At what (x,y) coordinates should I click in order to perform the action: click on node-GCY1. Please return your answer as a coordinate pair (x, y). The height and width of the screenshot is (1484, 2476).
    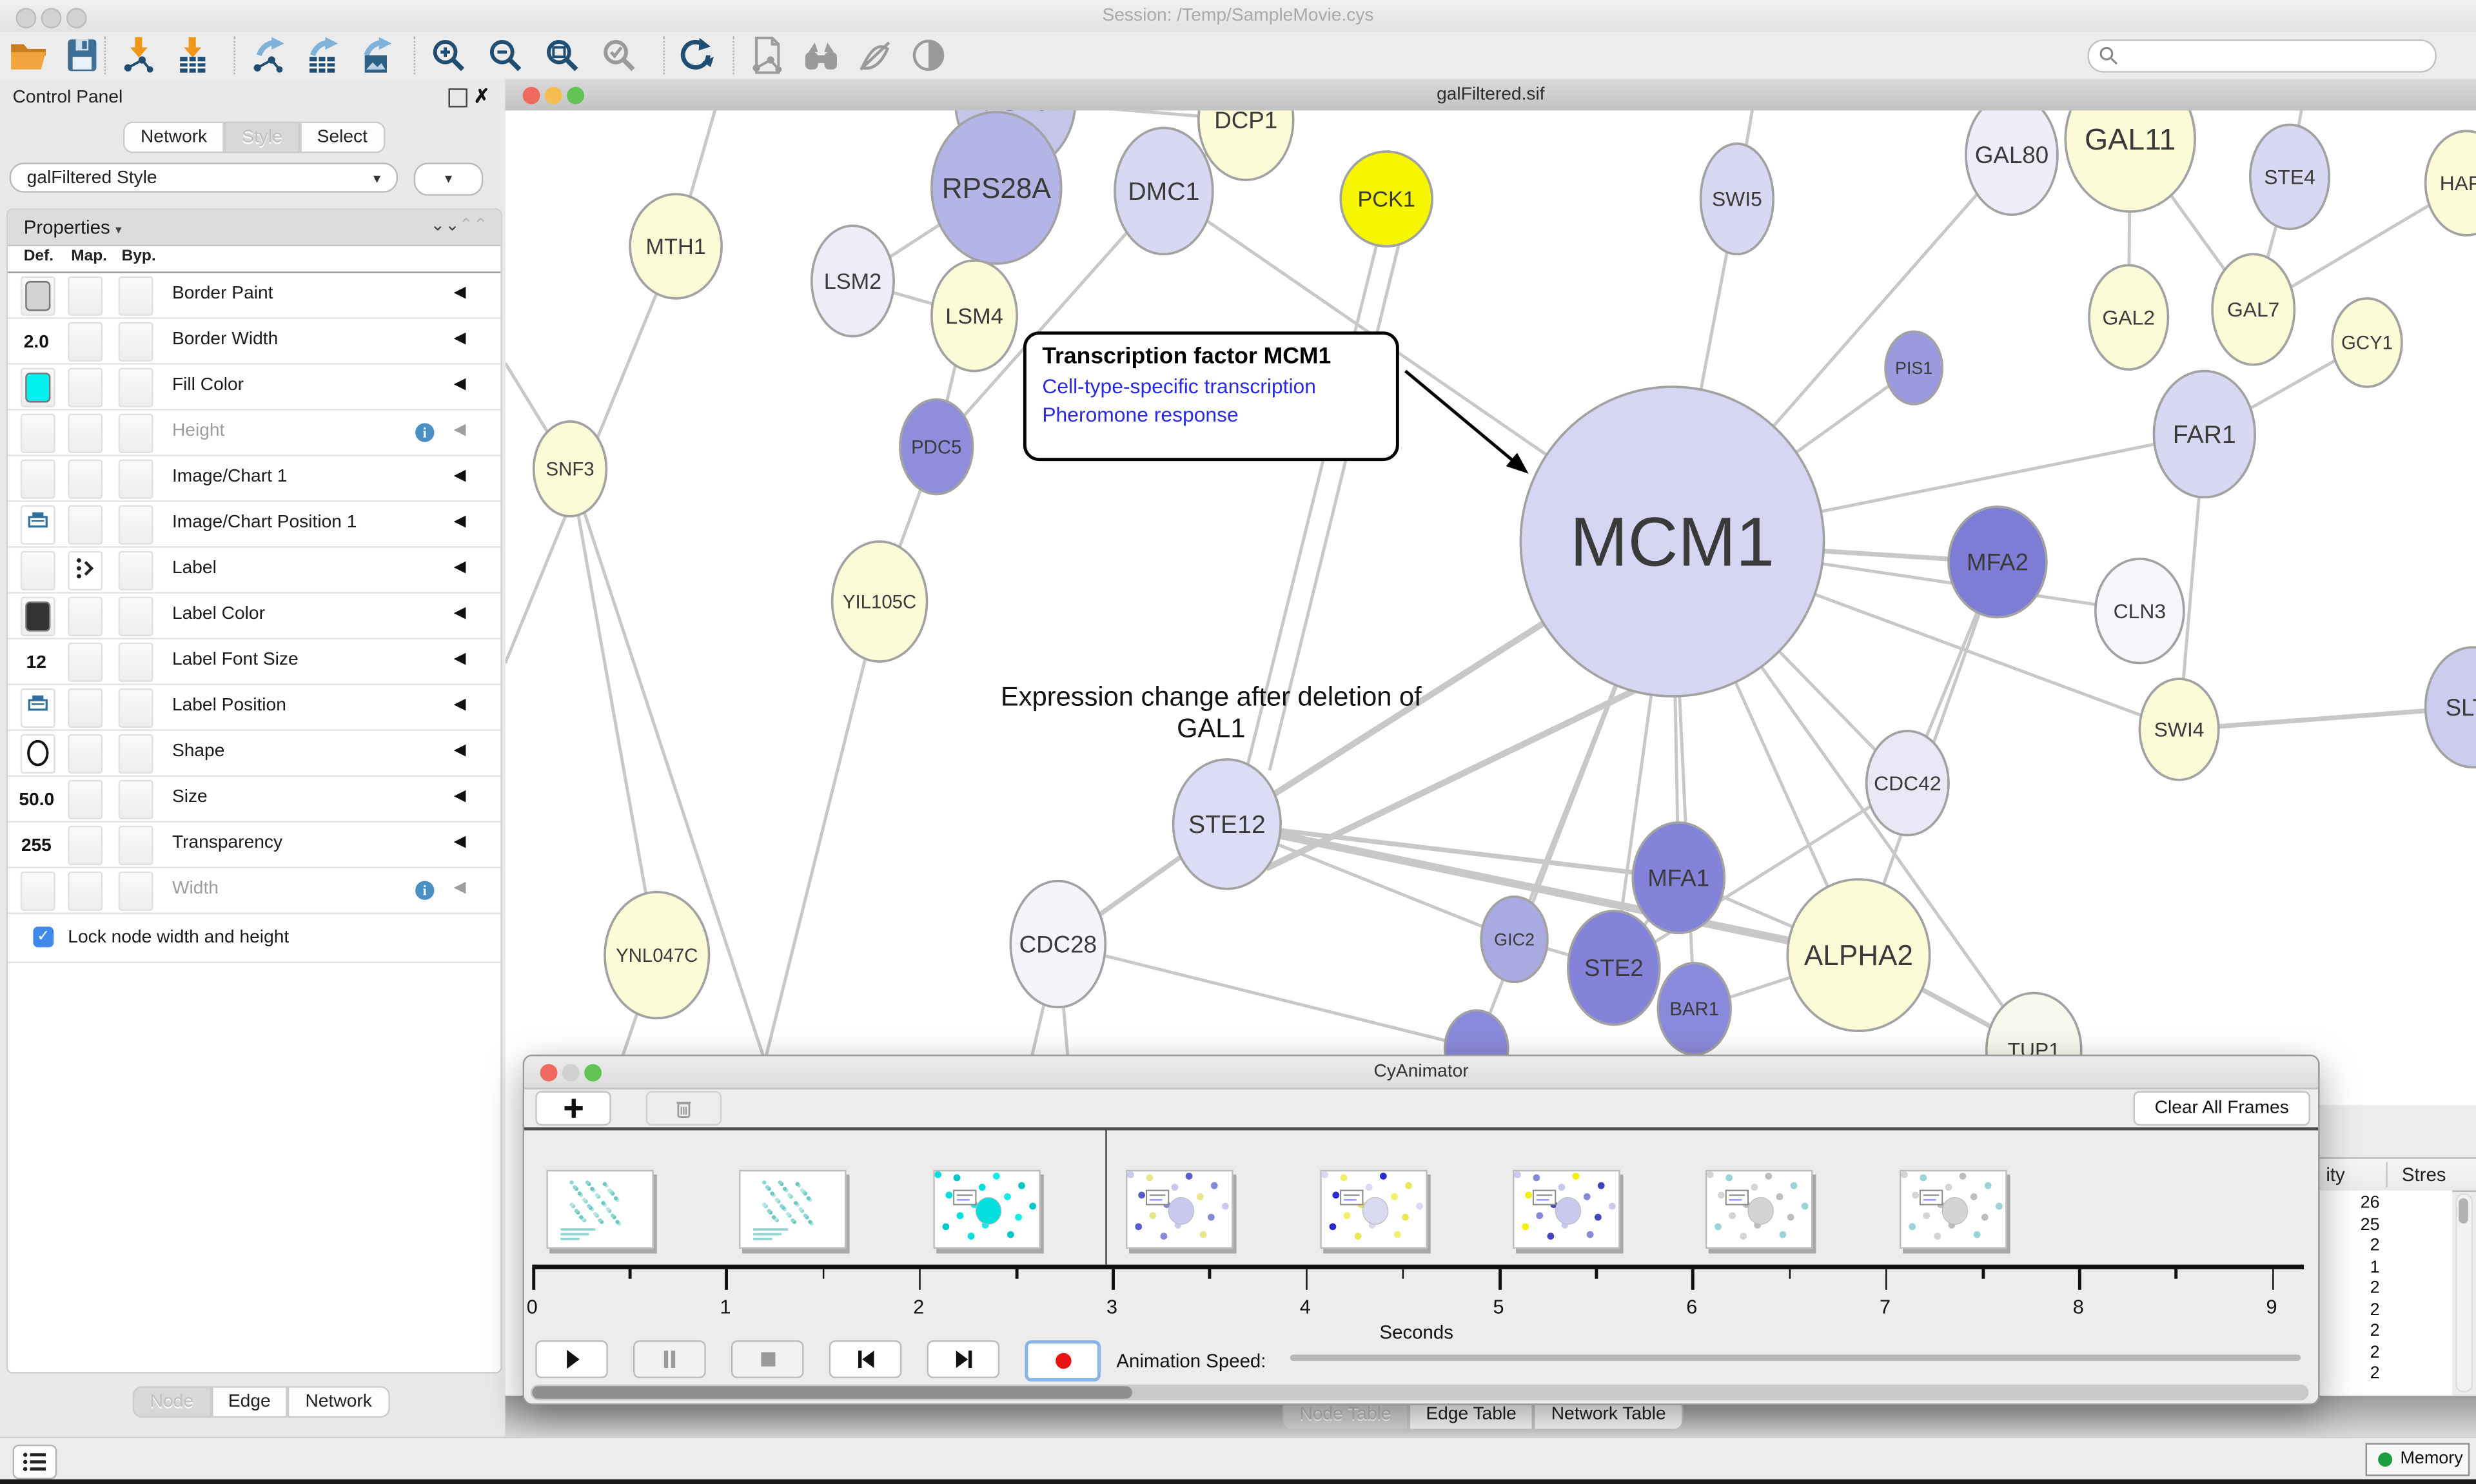
    Looking at the image, I should click on (2367, 342).